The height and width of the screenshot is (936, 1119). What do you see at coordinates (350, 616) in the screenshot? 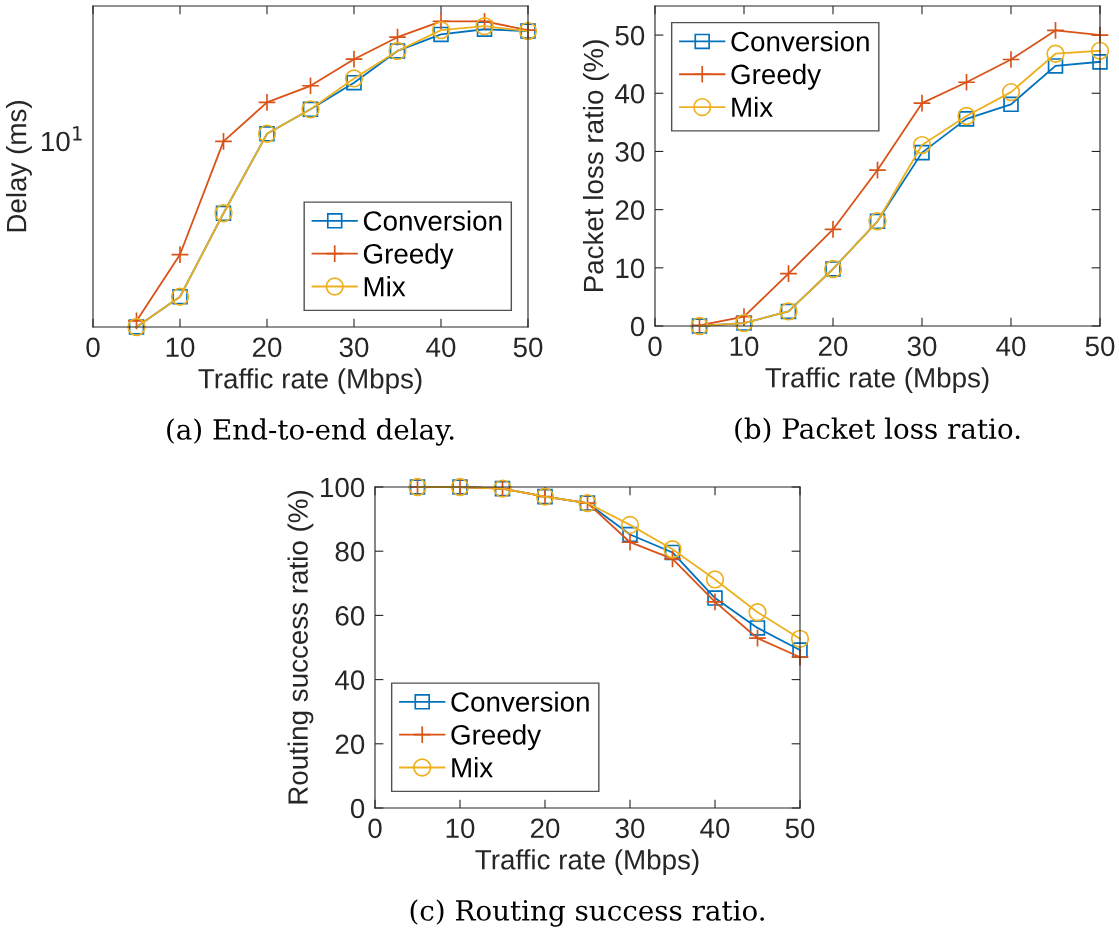
I see `y-tick-label: 60` at bounding box center [350, 616].